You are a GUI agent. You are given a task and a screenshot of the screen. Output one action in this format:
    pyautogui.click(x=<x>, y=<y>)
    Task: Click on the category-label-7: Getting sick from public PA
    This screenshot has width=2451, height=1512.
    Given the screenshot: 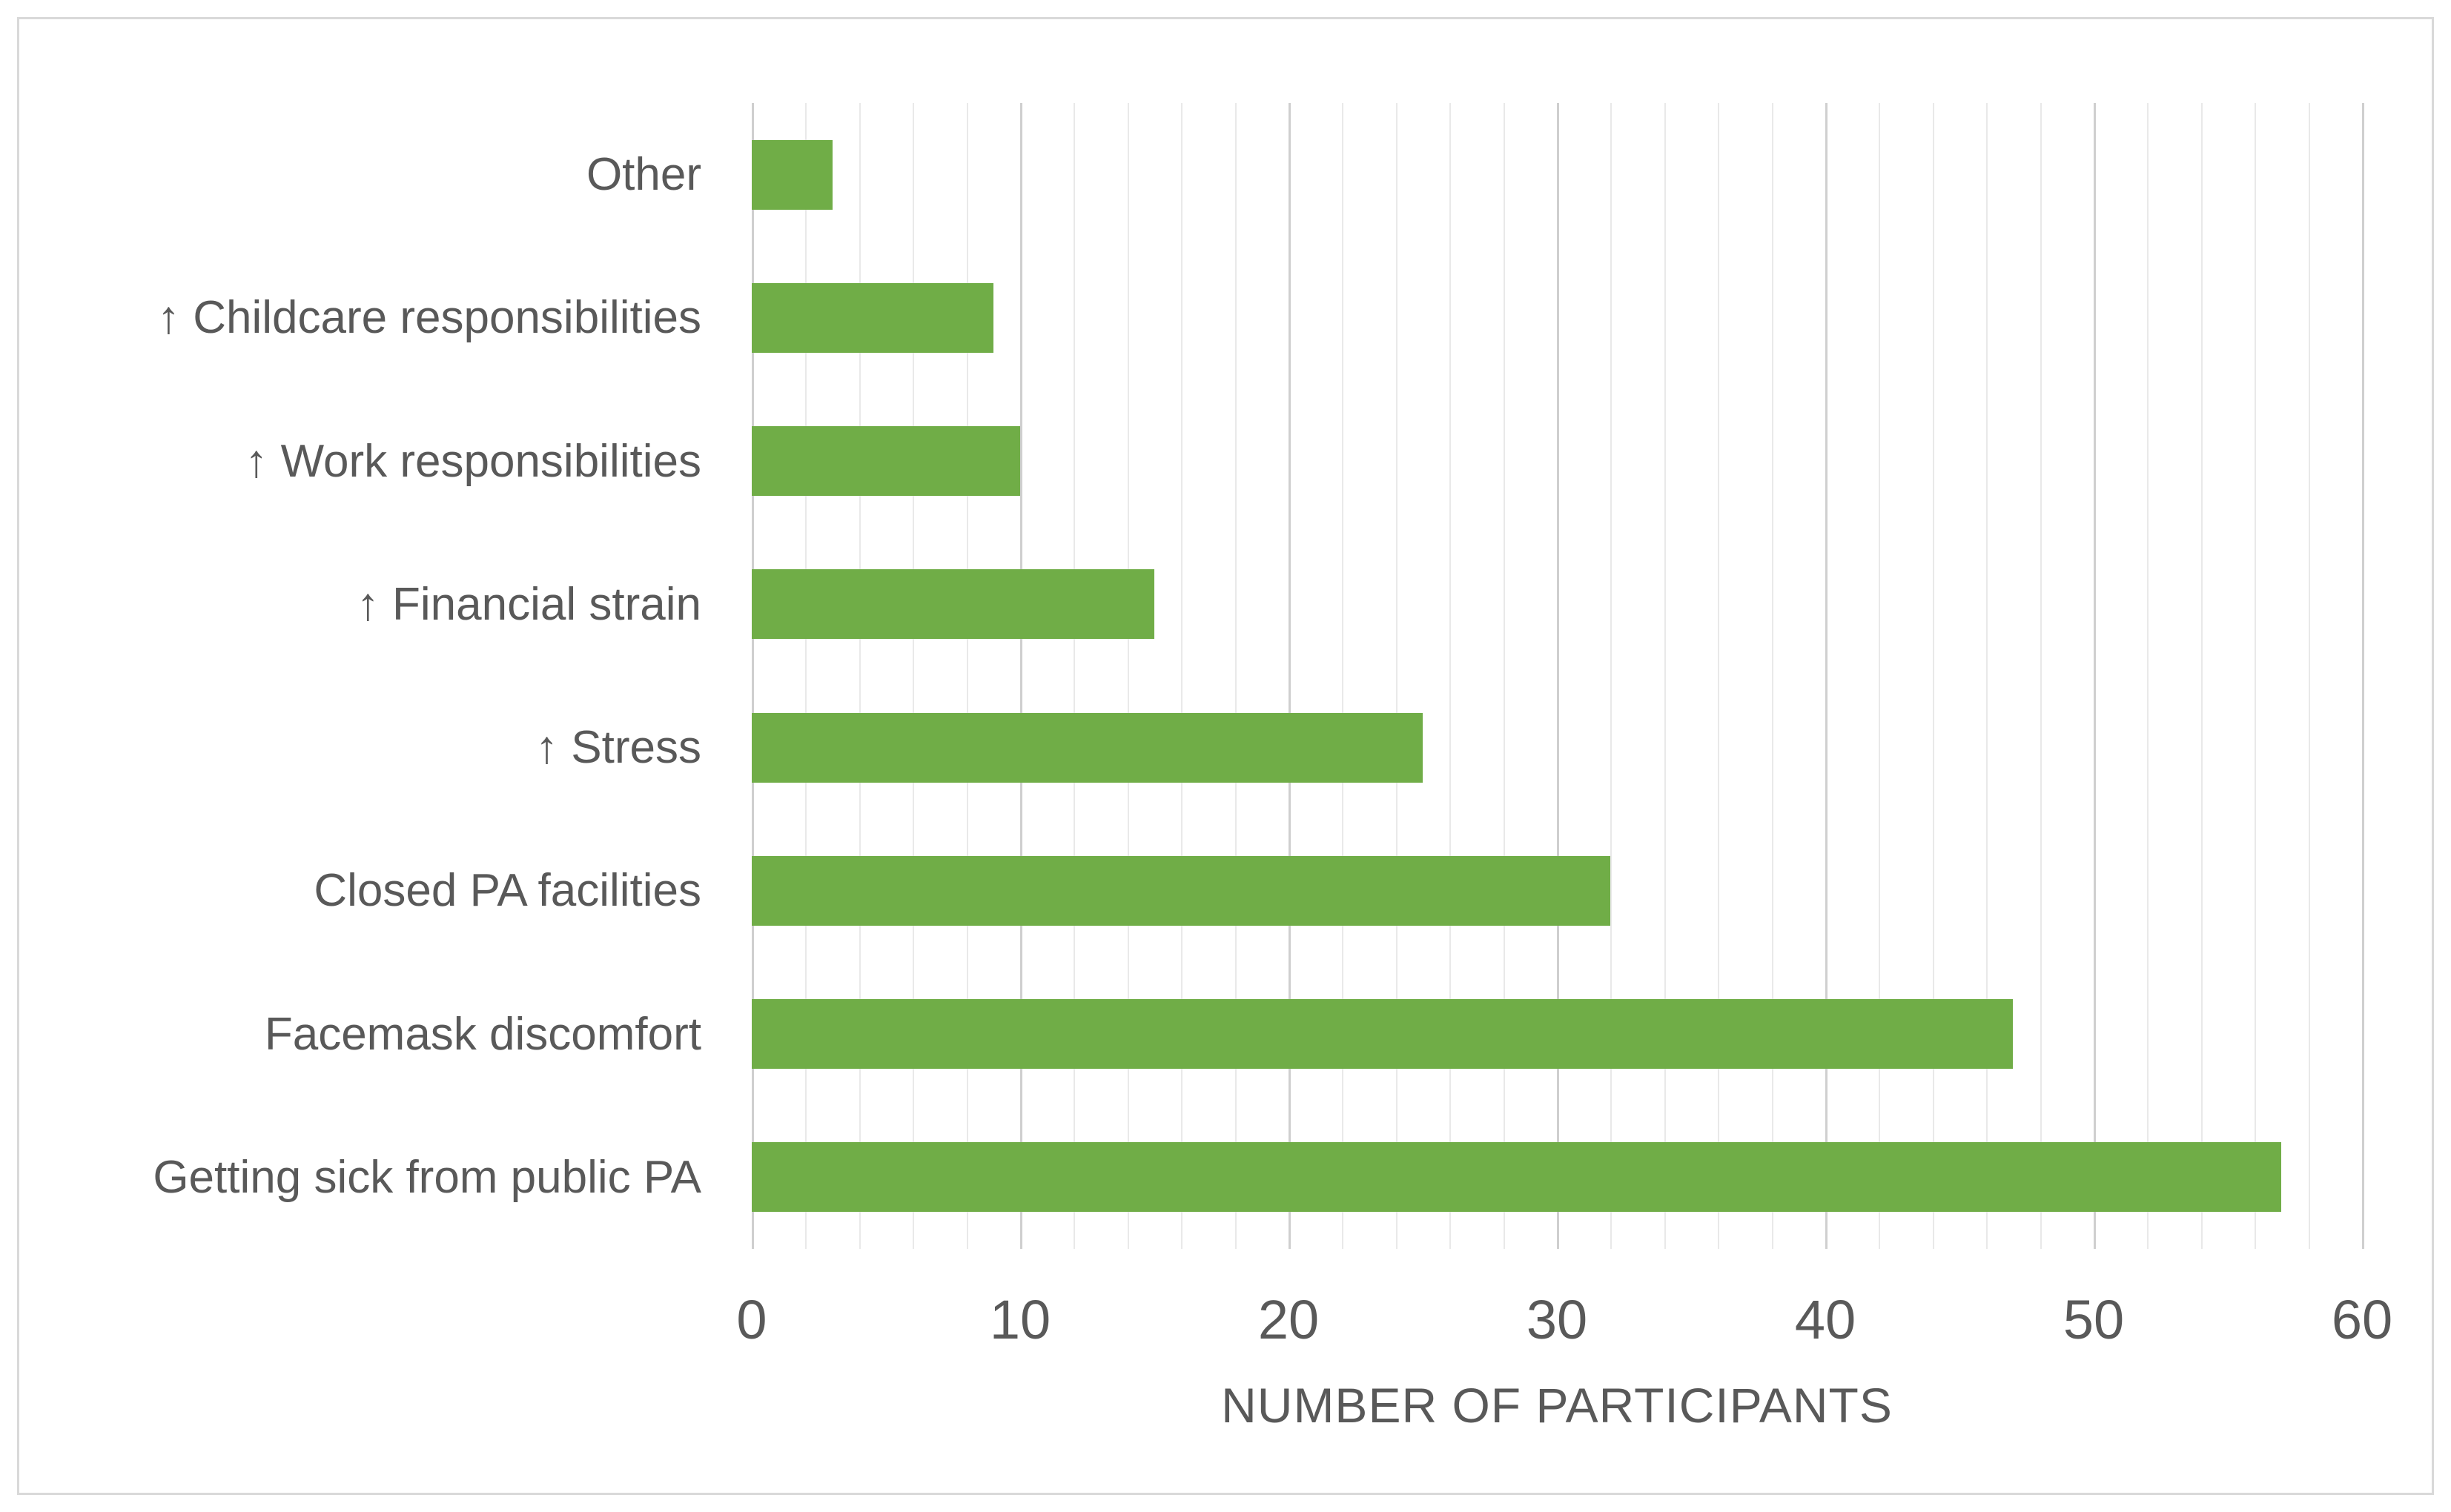 What is the action you would take?
    pyautogui.click(x=427, y=1177)
    